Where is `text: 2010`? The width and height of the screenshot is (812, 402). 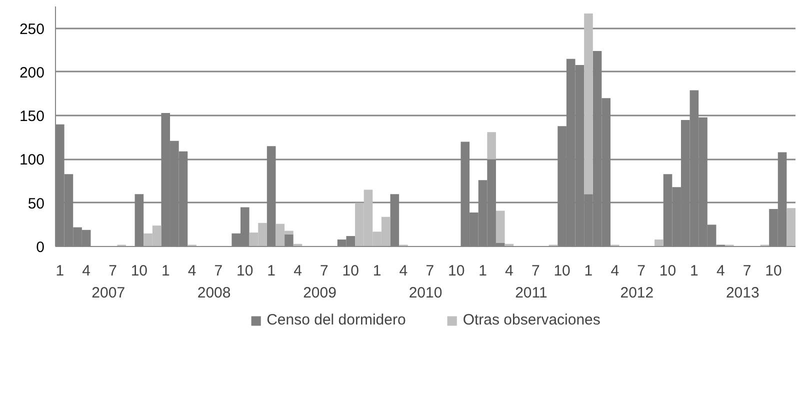 text: 2010 is located at coordinates (425, 293).